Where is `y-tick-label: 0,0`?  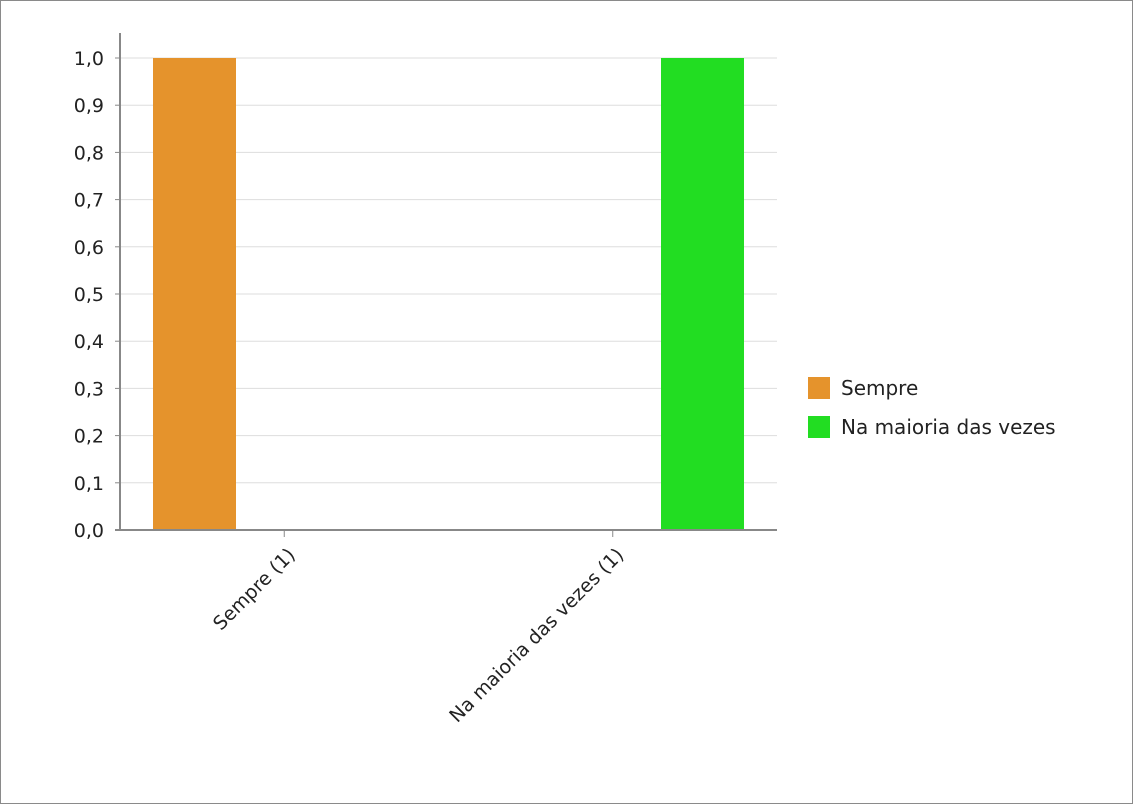
y-tick-label: 0,0 is located at coordinates (89, 531).